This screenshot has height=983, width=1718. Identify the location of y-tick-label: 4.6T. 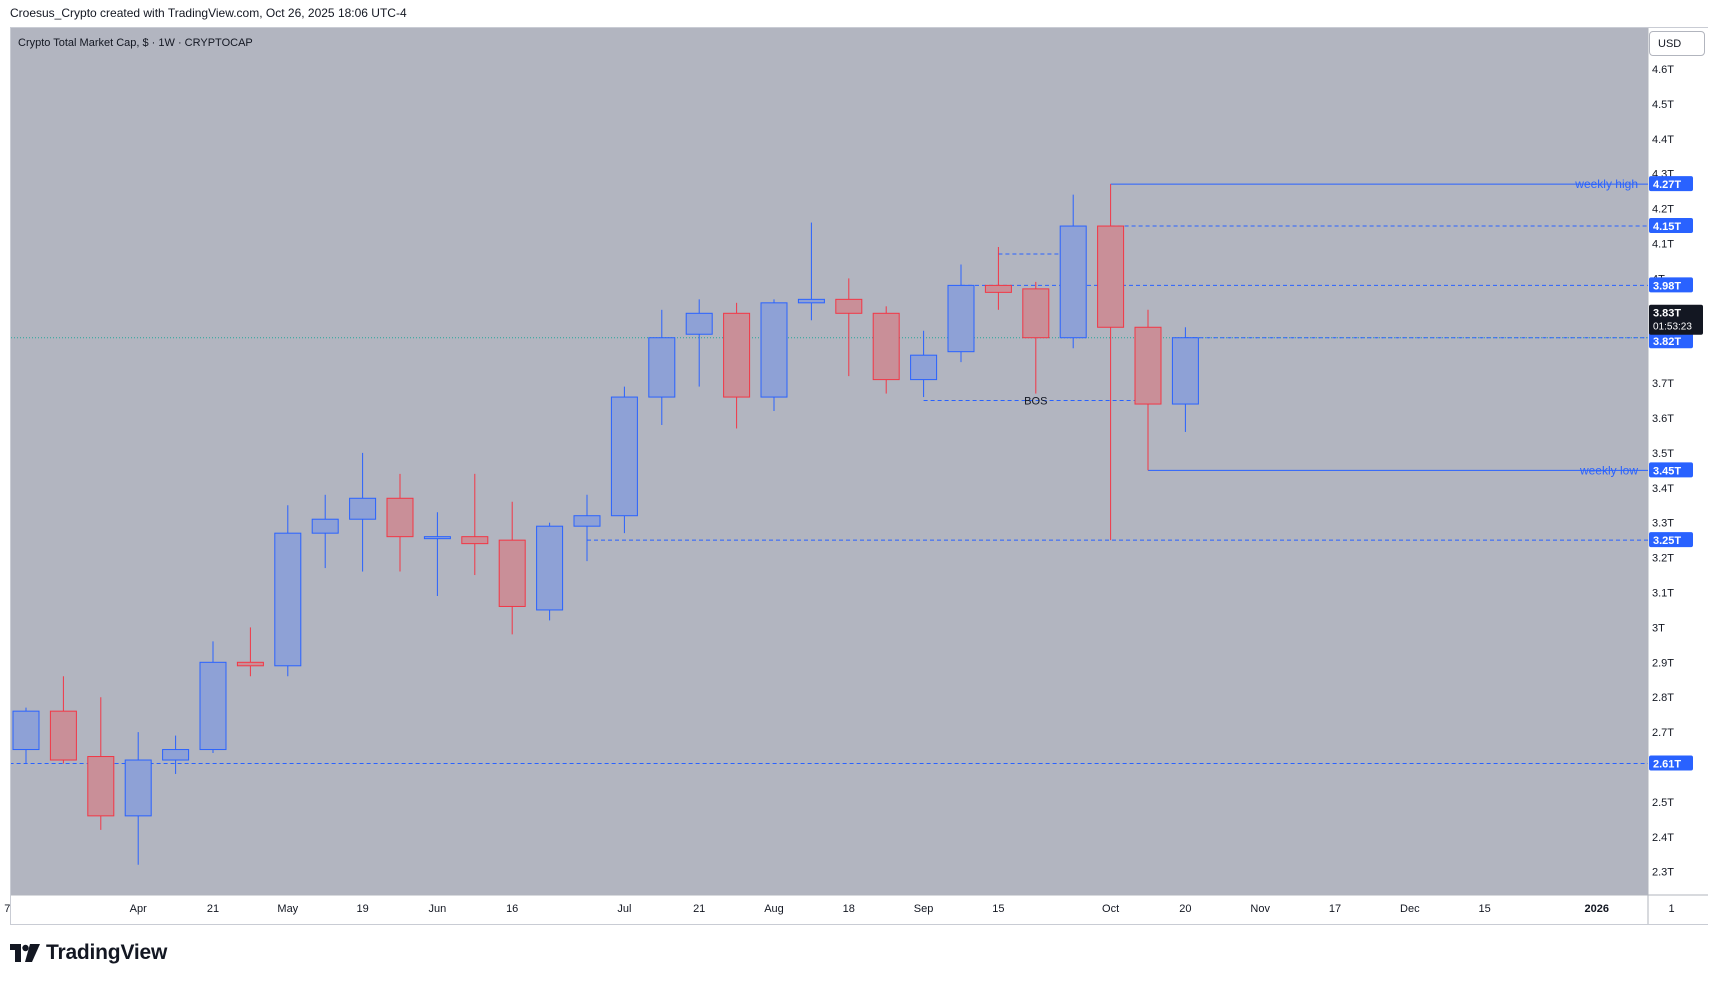
(1663, 70).